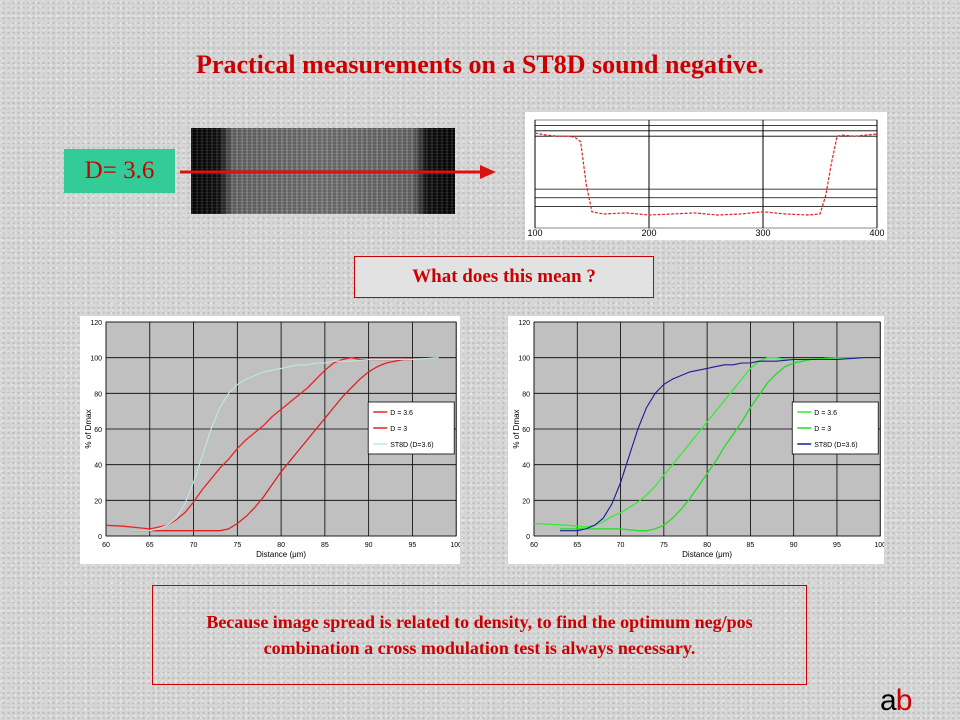 The width and height of the screenshot is (960, 720). Describe the element at coordinates (888, 700) in the screenshot. I see `logo-a: a` at that location.